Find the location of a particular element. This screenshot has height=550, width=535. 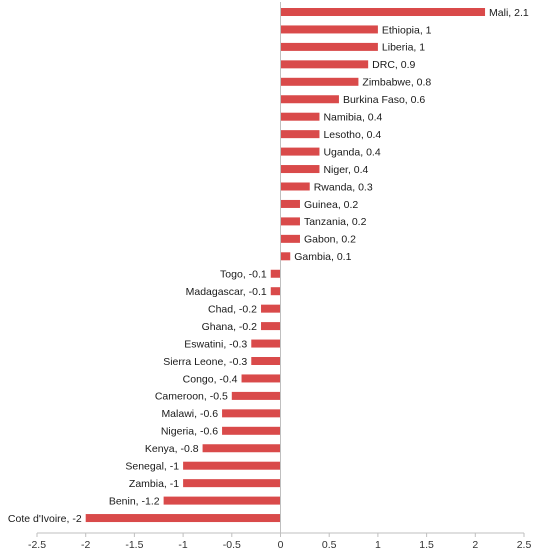

bar-data-label: Burkina Faso, 0.6 is located at coordinates (384, 100).